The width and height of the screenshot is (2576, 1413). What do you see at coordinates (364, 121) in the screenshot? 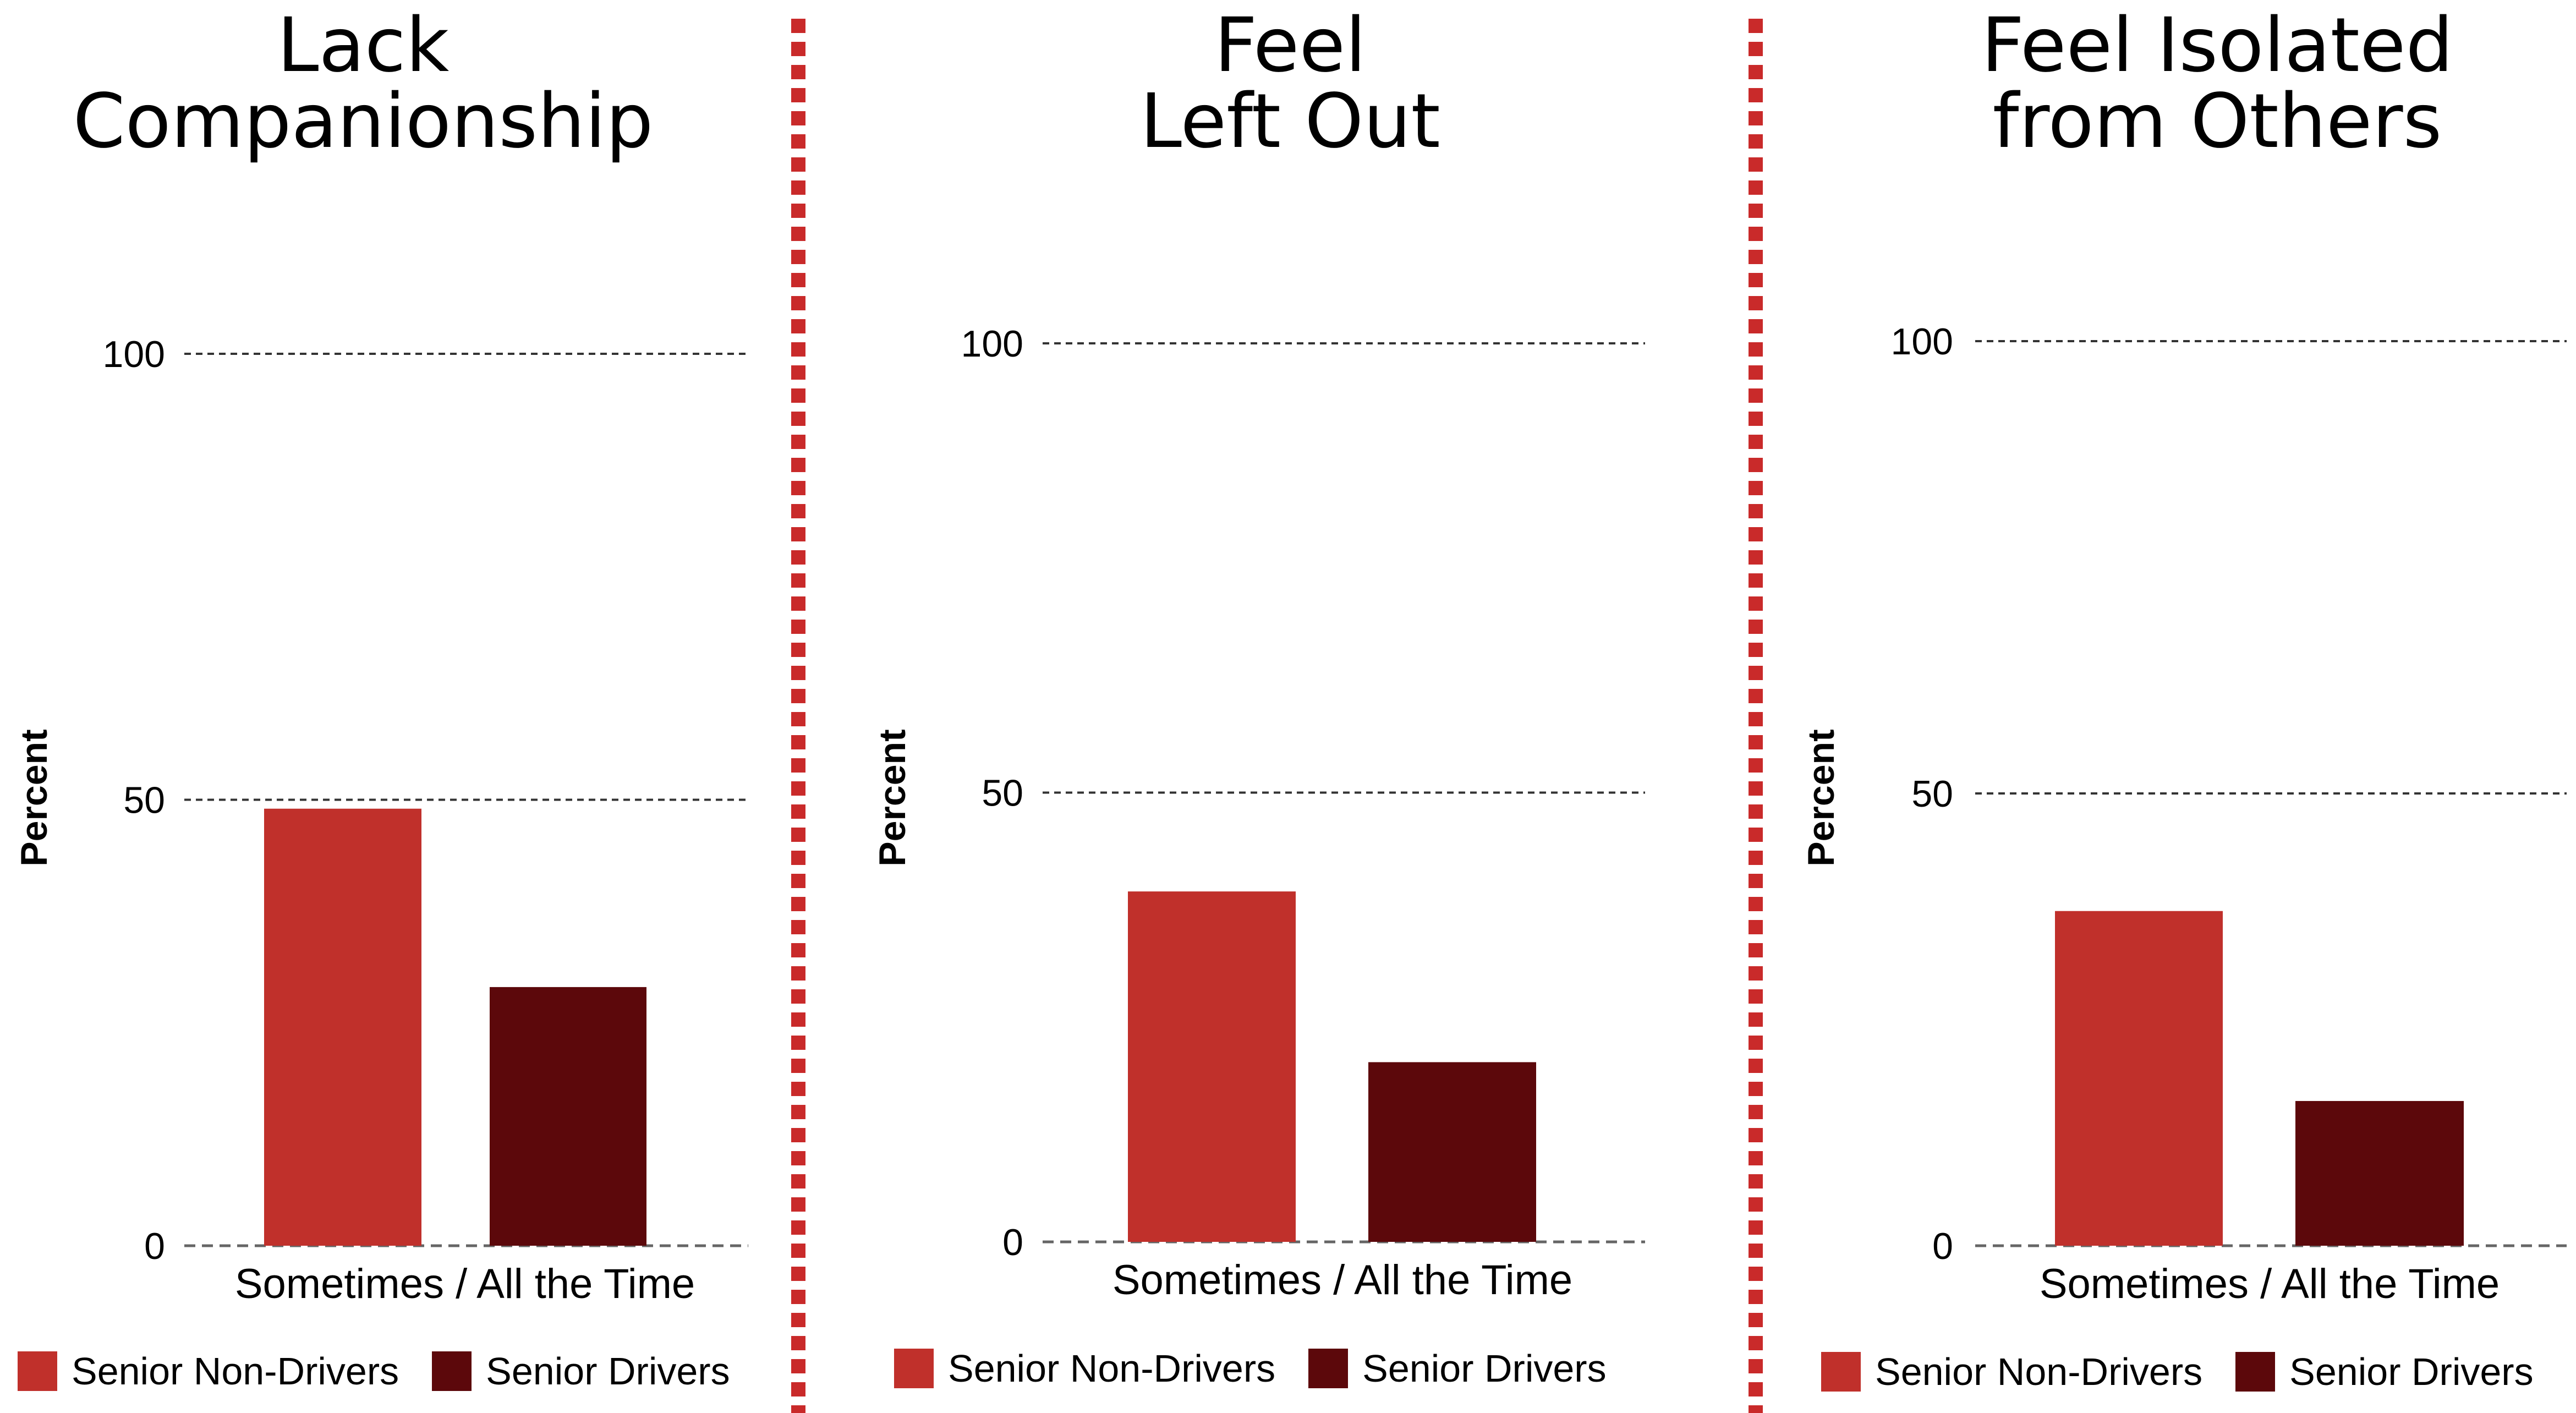
I see `panel-title-line: Companionship` at bounding box center [364, 121].